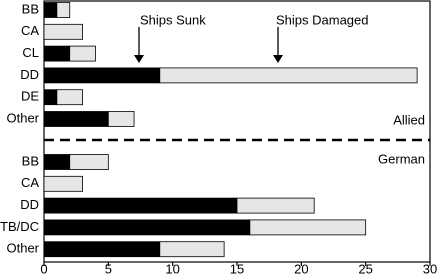  What do you see at coordinates (409, 119) in the screenshot?
I see `group-label: Allied` at bounding box center [409, 119].